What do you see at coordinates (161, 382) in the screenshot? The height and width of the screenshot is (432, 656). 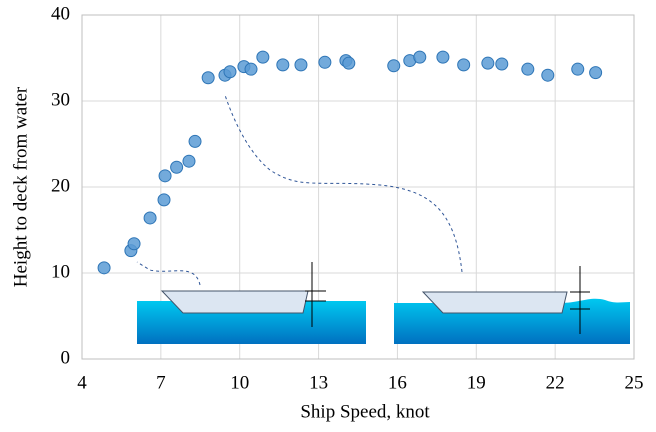 I see `x-tick-label: 7` at bounding box center [161, 382].